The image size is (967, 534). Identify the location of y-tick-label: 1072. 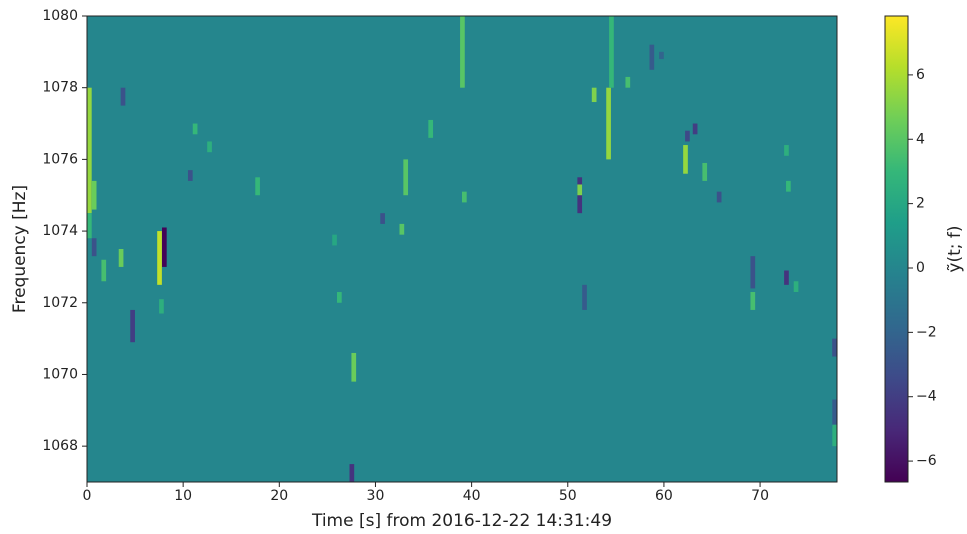
(60, 303).